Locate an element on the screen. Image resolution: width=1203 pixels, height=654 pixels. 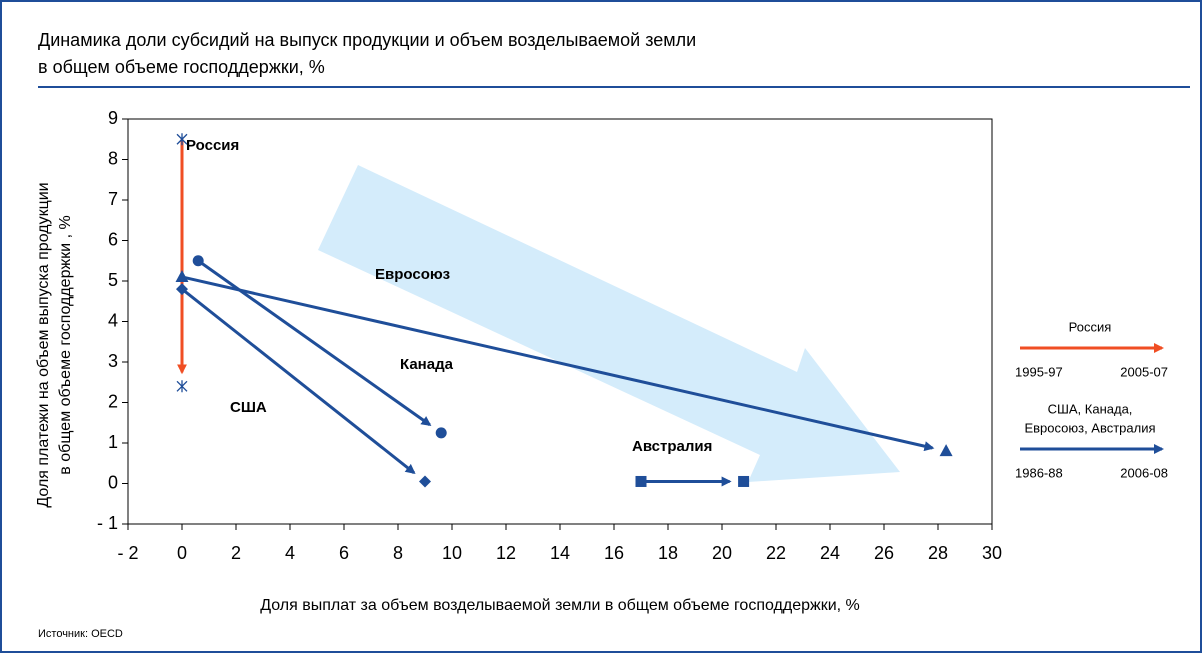
y-tick-label: 9 is located at coordinates (113, 118).